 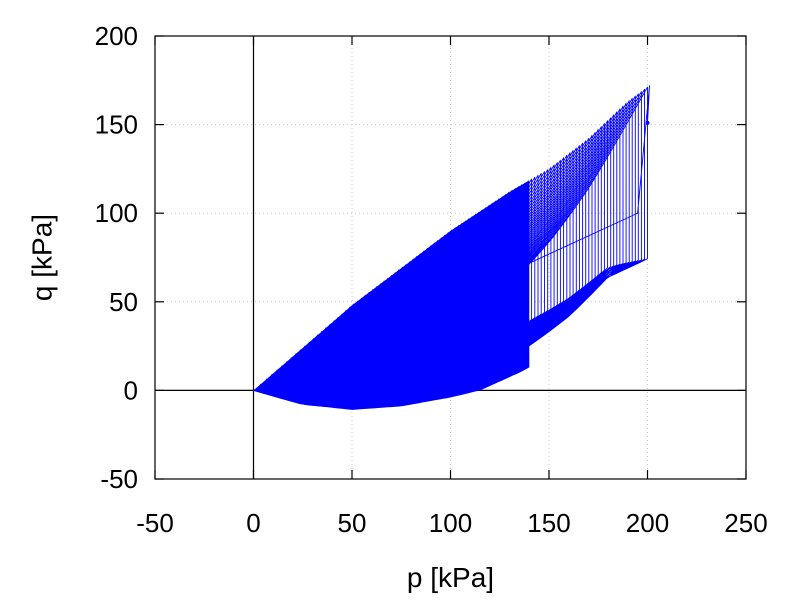 I want to click on y-tick-label: -50, so click(x=119, y=479).